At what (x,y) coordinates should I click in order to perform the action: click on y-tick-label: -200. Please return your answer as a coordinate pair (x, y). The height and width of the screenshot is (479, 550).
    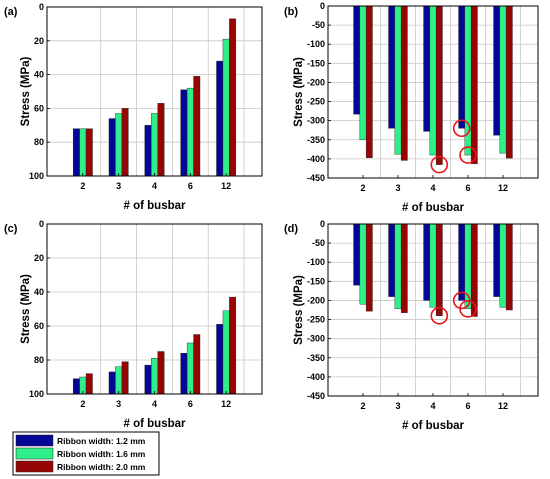
    Looking at the image, I should click on (316, 300).